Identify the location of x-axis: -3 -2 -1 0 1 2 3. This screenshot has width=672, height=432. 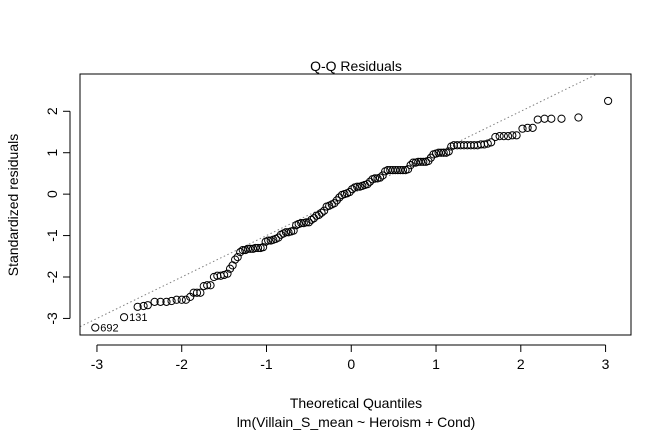
(350, 358).